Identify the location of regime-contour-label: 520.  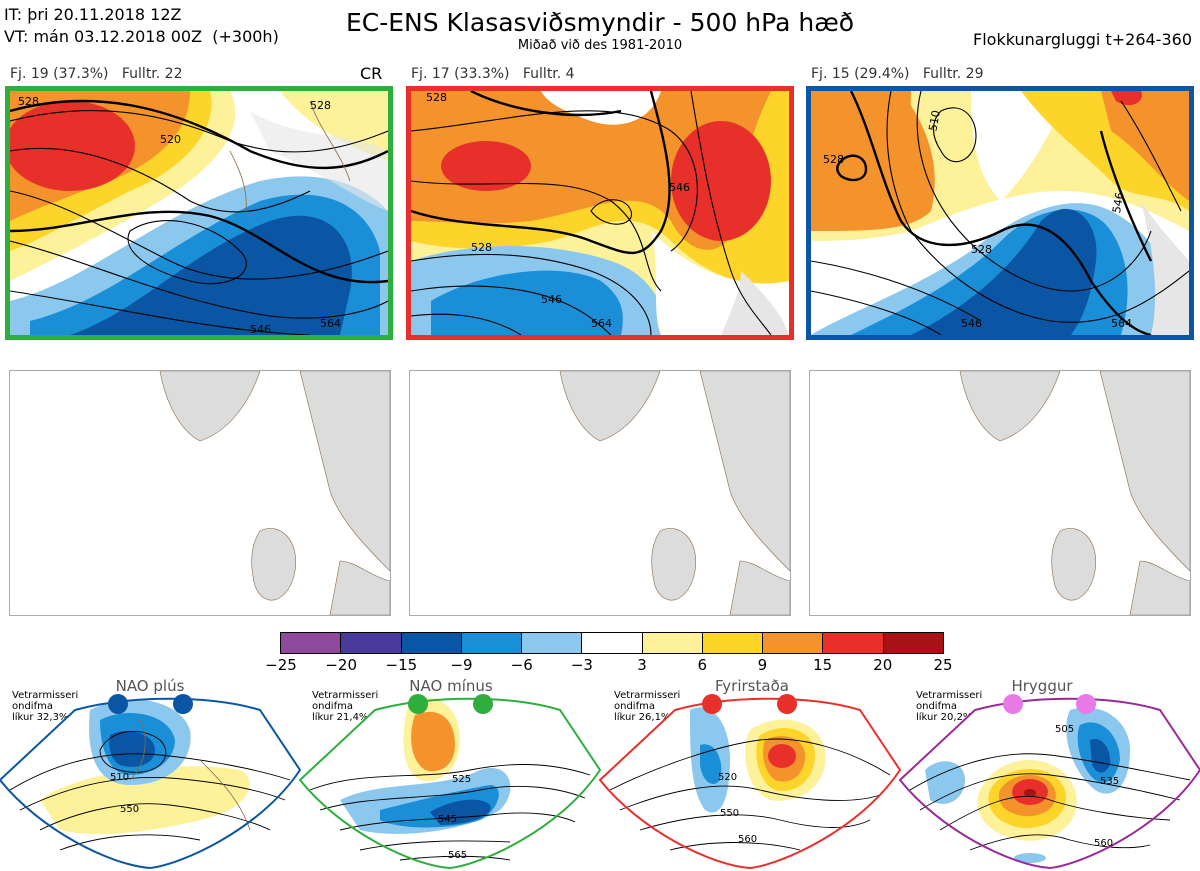
(727, 777).